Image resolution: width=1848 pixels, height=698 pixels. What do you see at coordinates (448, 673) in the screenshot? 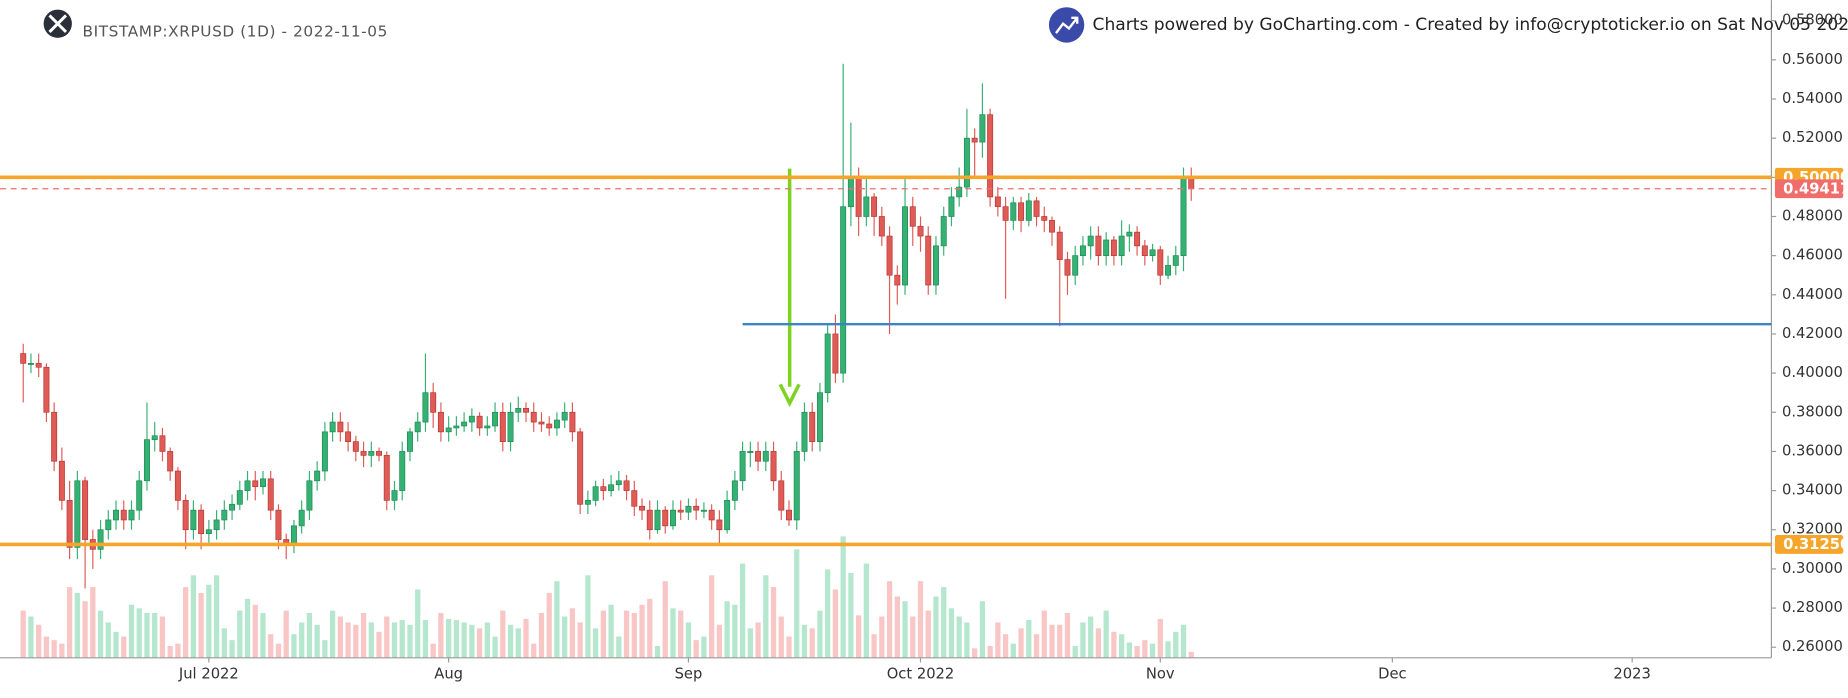
I see `x-tick-label: Aug` at bounding box center [448, 673].